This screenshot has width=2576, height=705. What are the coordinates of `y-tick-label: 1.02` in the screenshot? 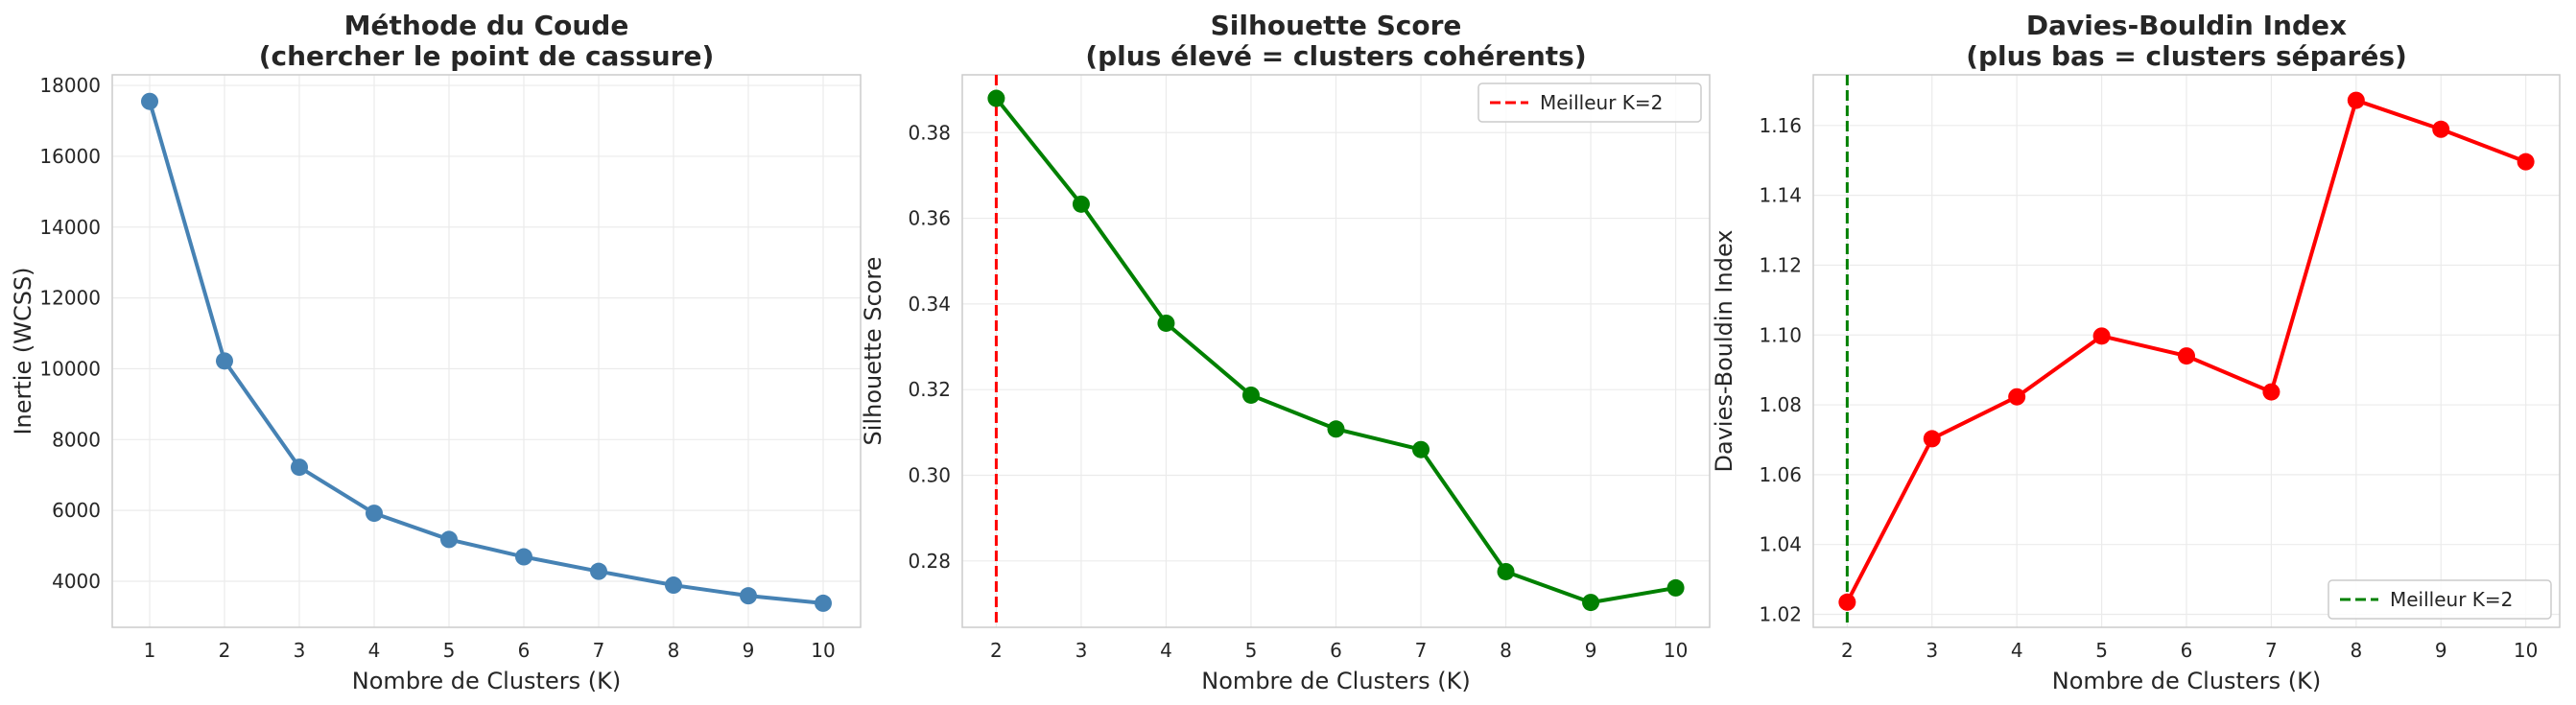 It's located at (1781, 614).